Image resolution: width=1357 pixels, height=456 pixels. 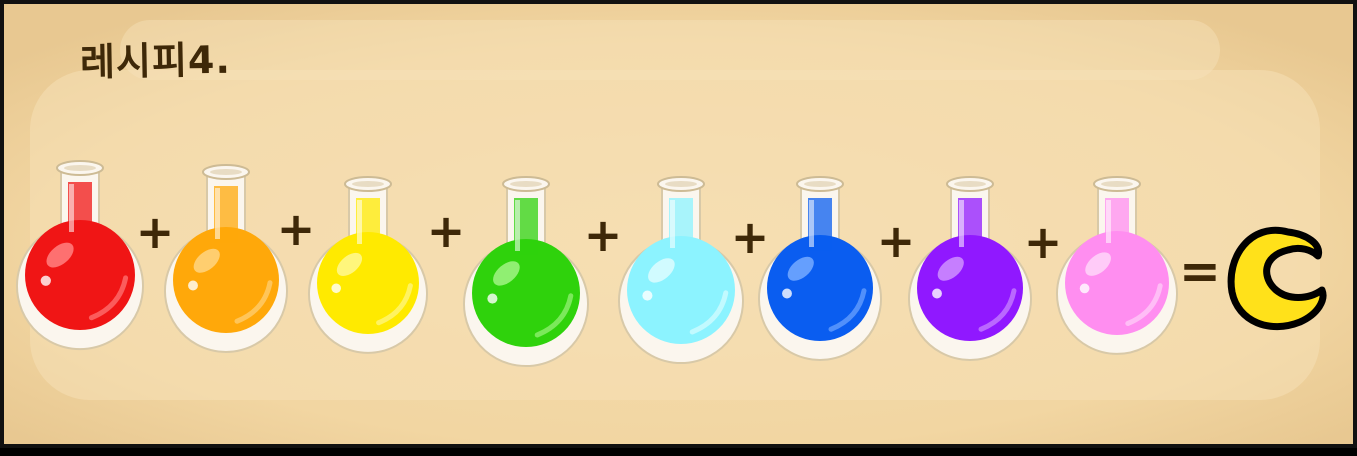 What do you see at coordinates (1200, 271) in the screenshot?
I see `equals-sign: =` at bounding box center [1200, 271].